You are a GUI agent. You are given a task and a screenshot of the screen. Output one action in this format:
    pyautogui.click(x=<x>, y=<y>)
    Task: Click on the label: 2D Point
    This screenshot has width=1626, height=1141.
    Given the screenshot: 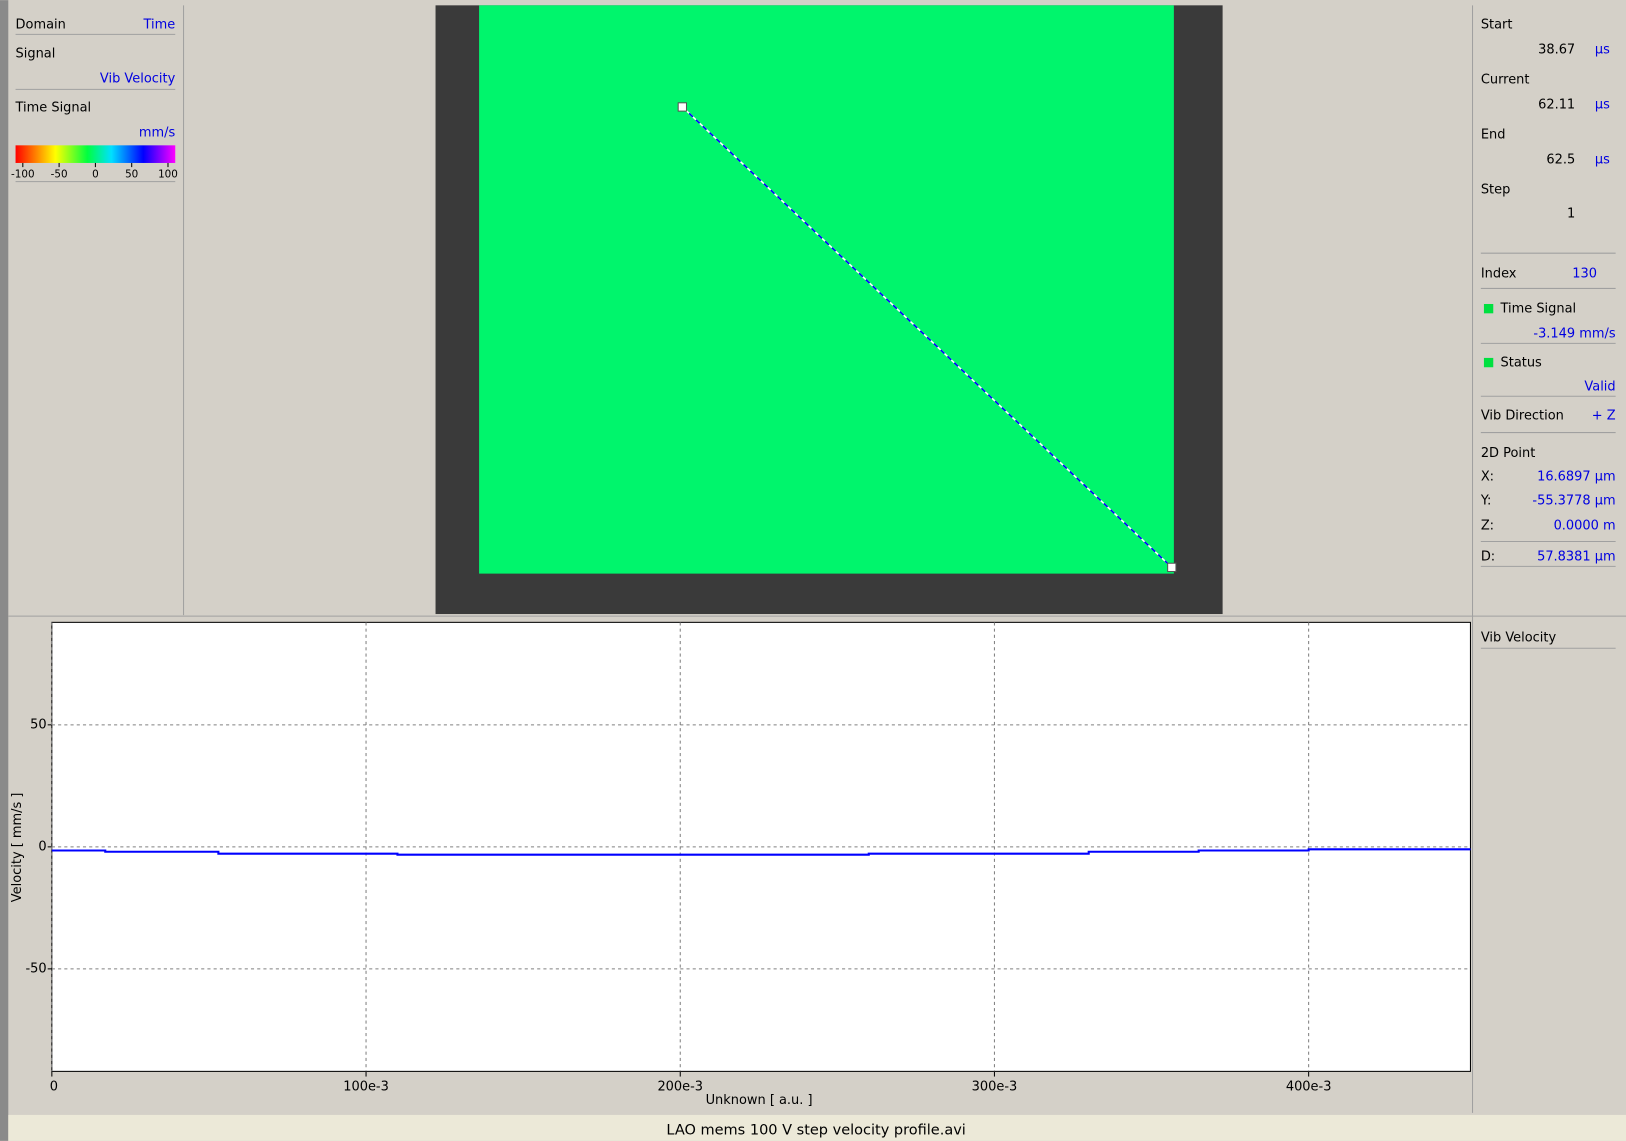 What is the action you would take?
    pyautogui.click(x=1508, y=453)
    